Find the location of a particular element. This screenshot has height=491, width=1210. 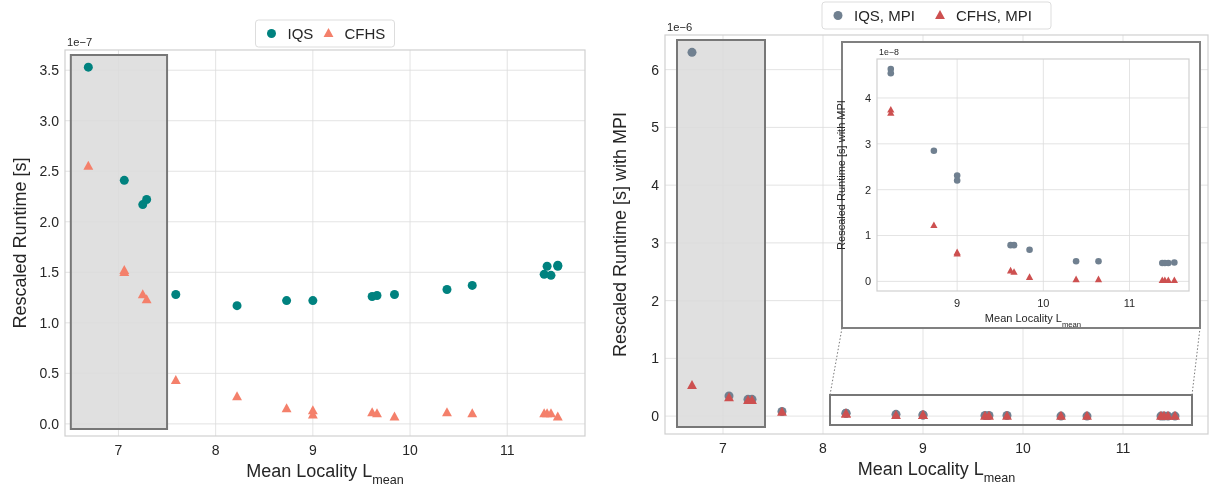

y-tick-label: 3.0 is located at coordinates (49, 120).